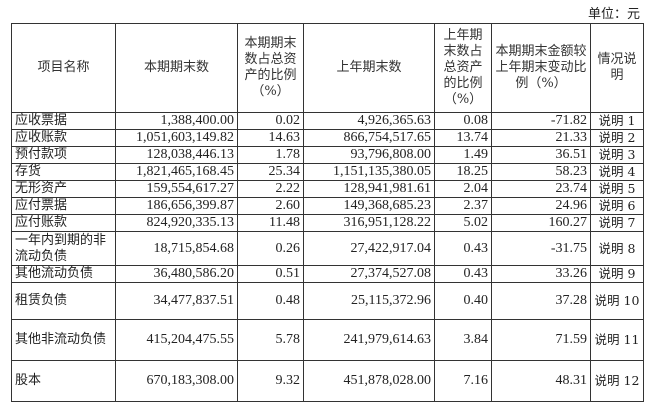  What do you see at coordinates (617, 172) in the screenshot?
I see `note: 说明 4` at bounding box center [617, 172].